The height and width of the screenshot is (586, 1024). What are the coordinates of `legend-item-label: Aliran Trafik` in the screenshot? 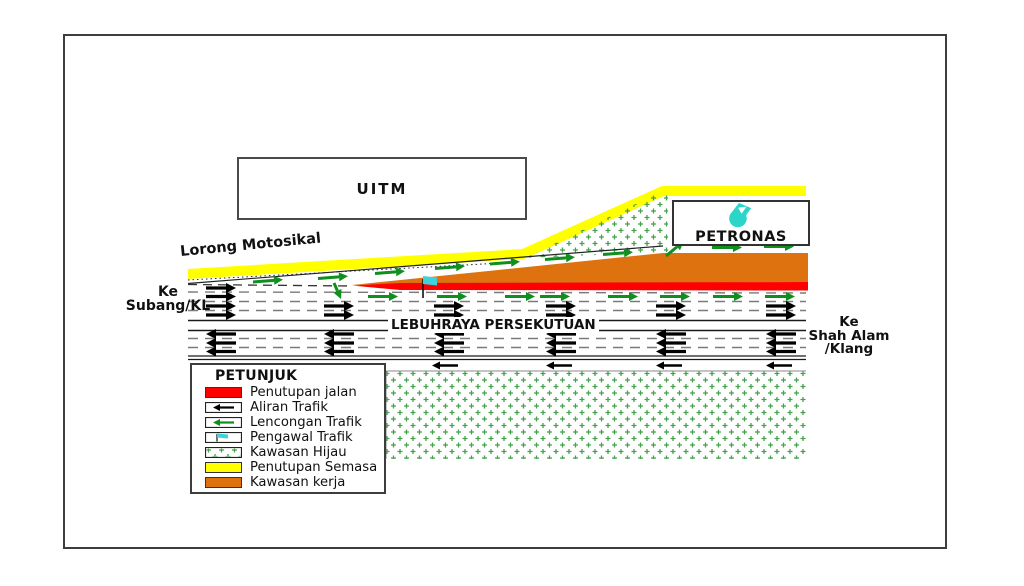 It's located at (289, 407).